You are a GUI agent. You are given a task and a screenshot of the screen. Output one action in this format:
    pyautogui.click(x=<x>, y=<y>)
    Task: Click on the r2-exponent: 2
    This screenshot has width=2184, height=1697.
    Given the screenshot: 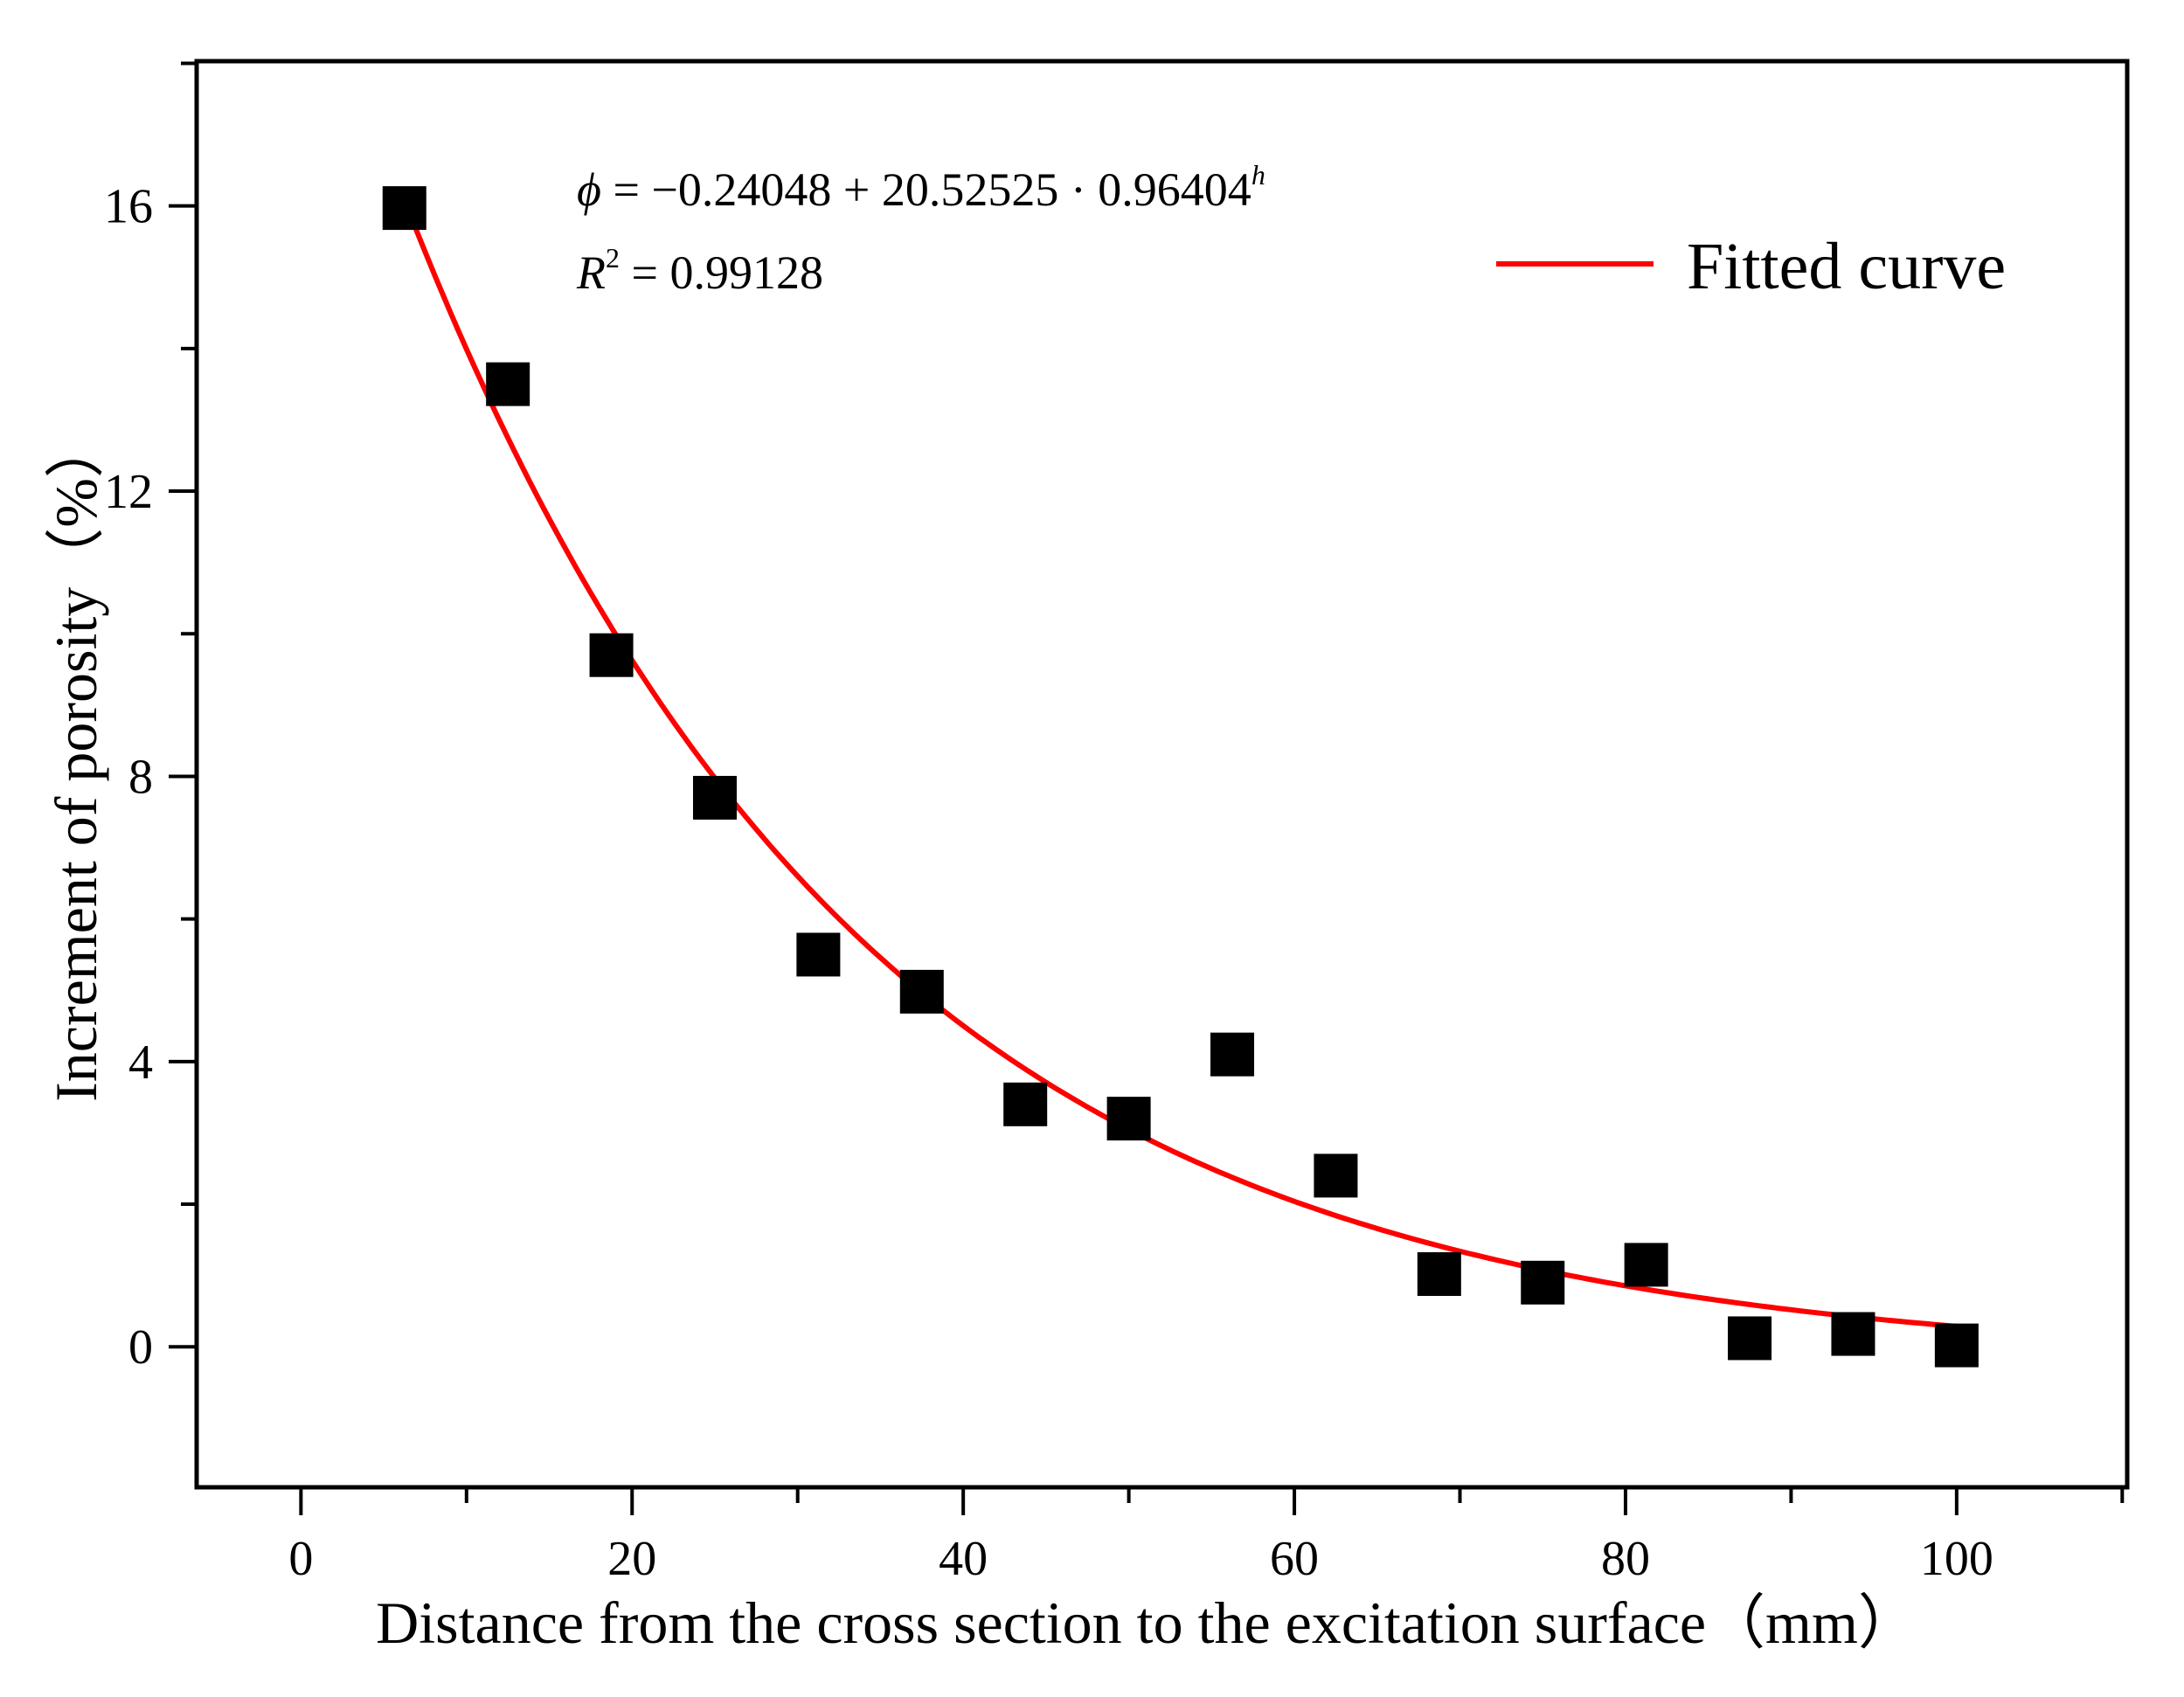 What is the action you would take?
    pyautogui.click(x=613, y=258)
    